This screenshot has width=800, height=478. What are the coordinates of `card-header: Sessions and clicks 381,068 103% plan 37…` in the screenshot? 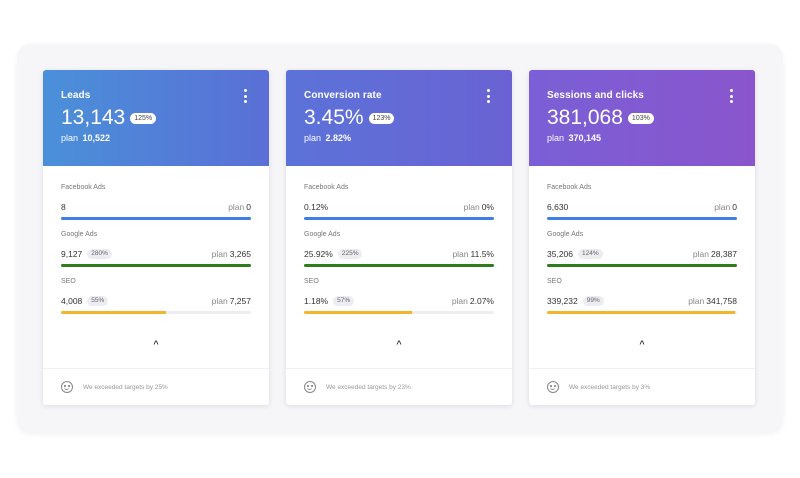 It's located at (642, 118).